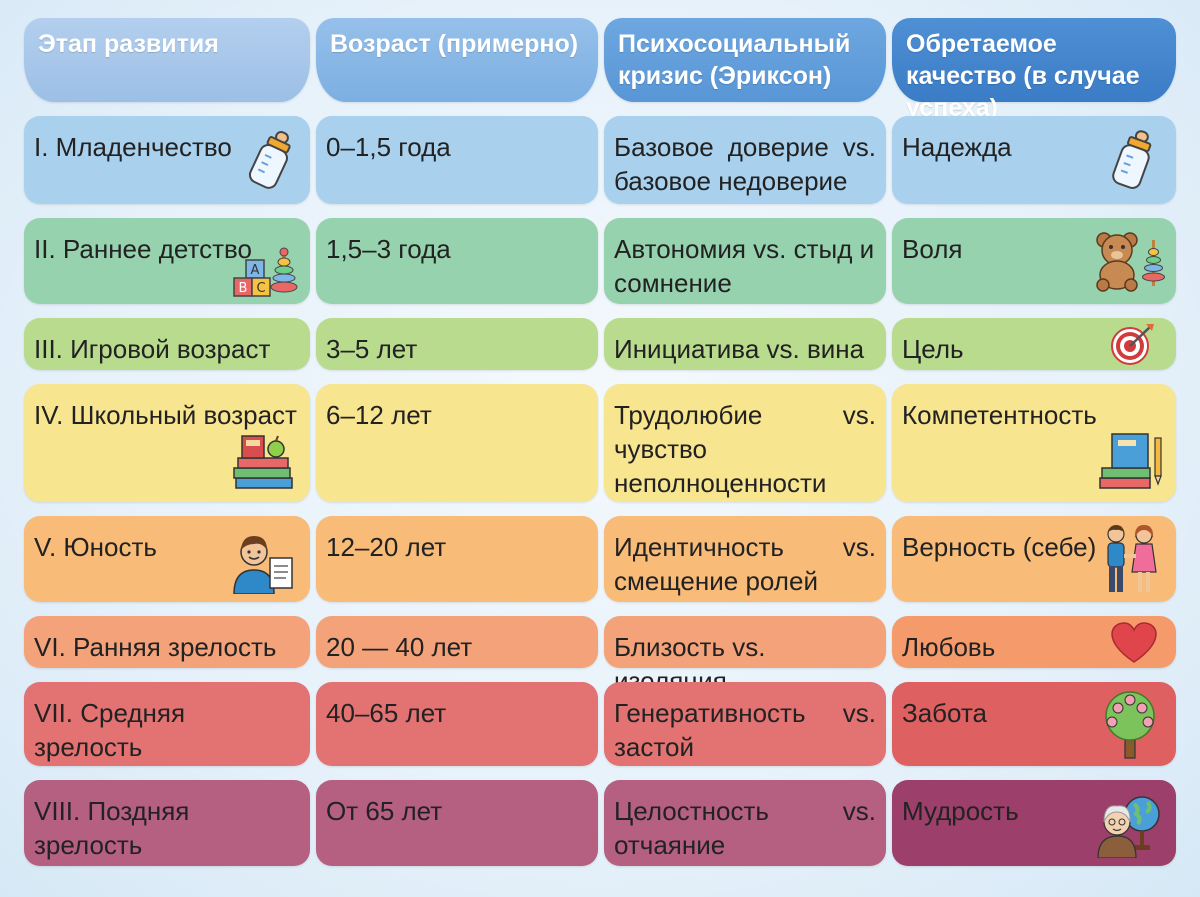 The image size is (1200, 897). What do you see at coordinates (745, 164) in the screenshot?
I see `crisis-label: Базовое доверие vs. базовое недоверие` at bounding box center [745, 164].